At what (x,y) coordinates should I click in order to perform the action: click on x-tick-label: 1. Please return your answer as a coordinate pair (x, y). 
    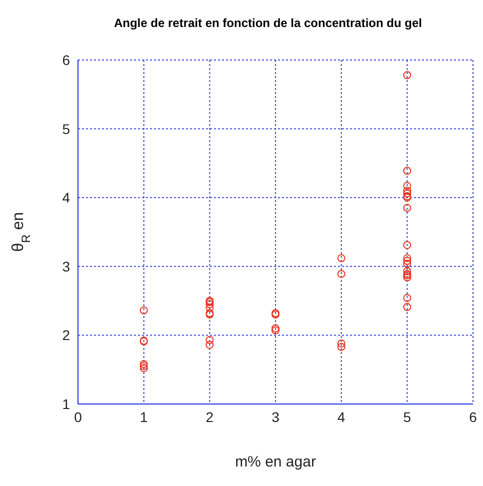
    Looking at the image, I should click on (144, 416).